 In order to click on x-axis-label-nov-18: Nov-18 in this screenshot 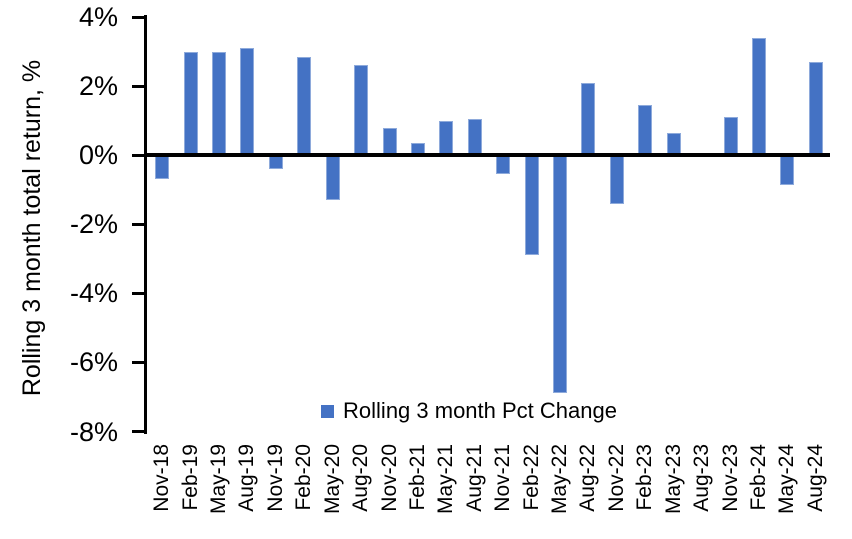, I will do `click(162, 478)`.